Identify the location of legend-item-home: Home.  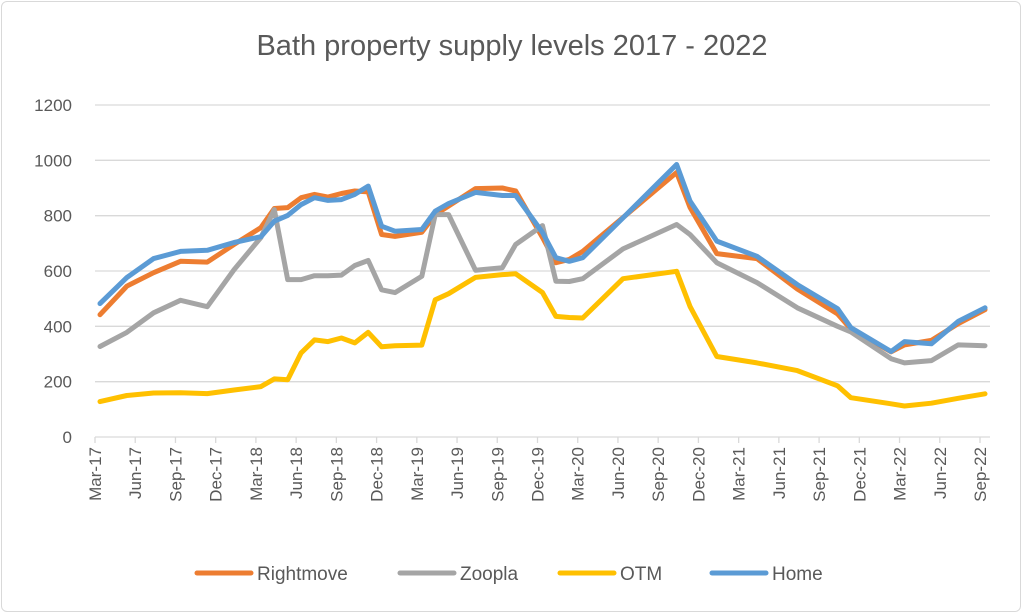
(766, 574).